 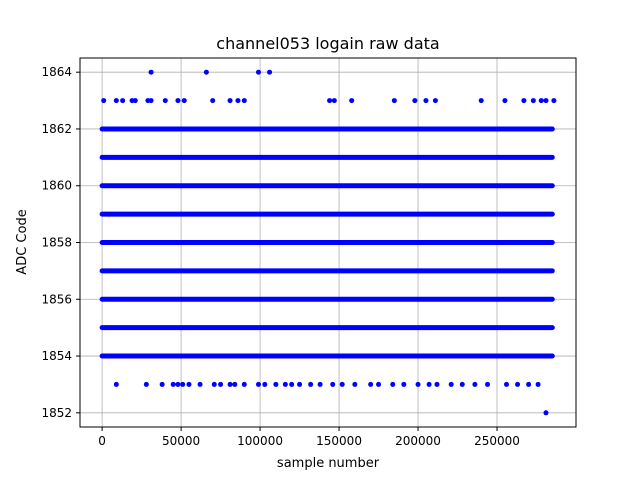 I want to click on x-tick-label: 50000, so click(x=181, y=441).